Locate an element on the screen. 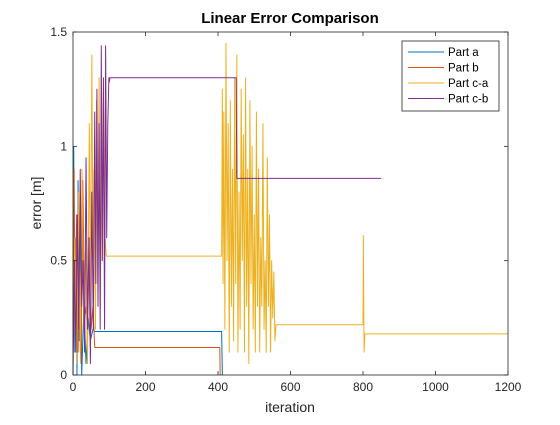 This screenshot has width=560, height=425. x-tick-label: 1200 is located at coordinates (508, 387).